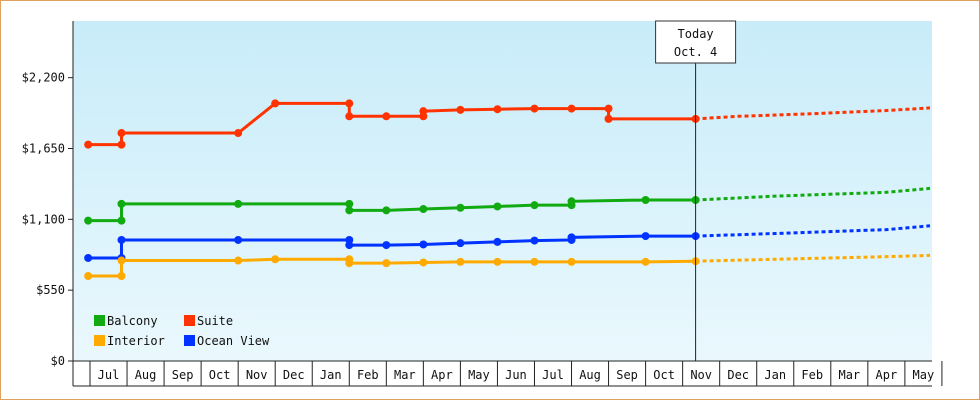 The height and width of the screenshot is (401, 980). I want to click on legend-swatch-suite, so click(189, 320).